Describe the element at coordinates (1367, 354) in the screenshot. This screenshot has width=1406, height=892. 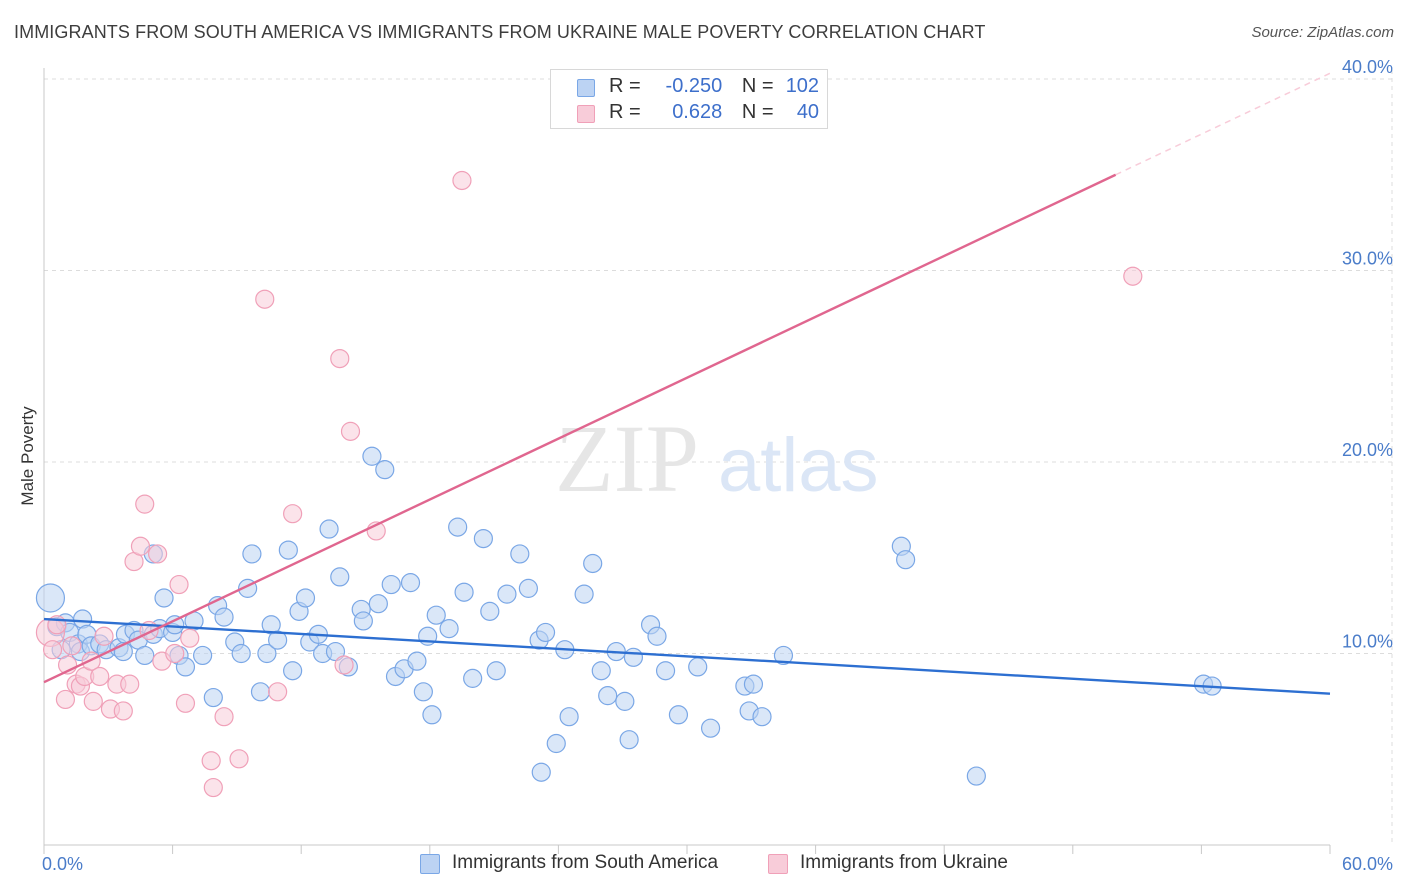
I see `y-tick-labels: 10.0% 20.0% 30.0% 40.0%` at that location.